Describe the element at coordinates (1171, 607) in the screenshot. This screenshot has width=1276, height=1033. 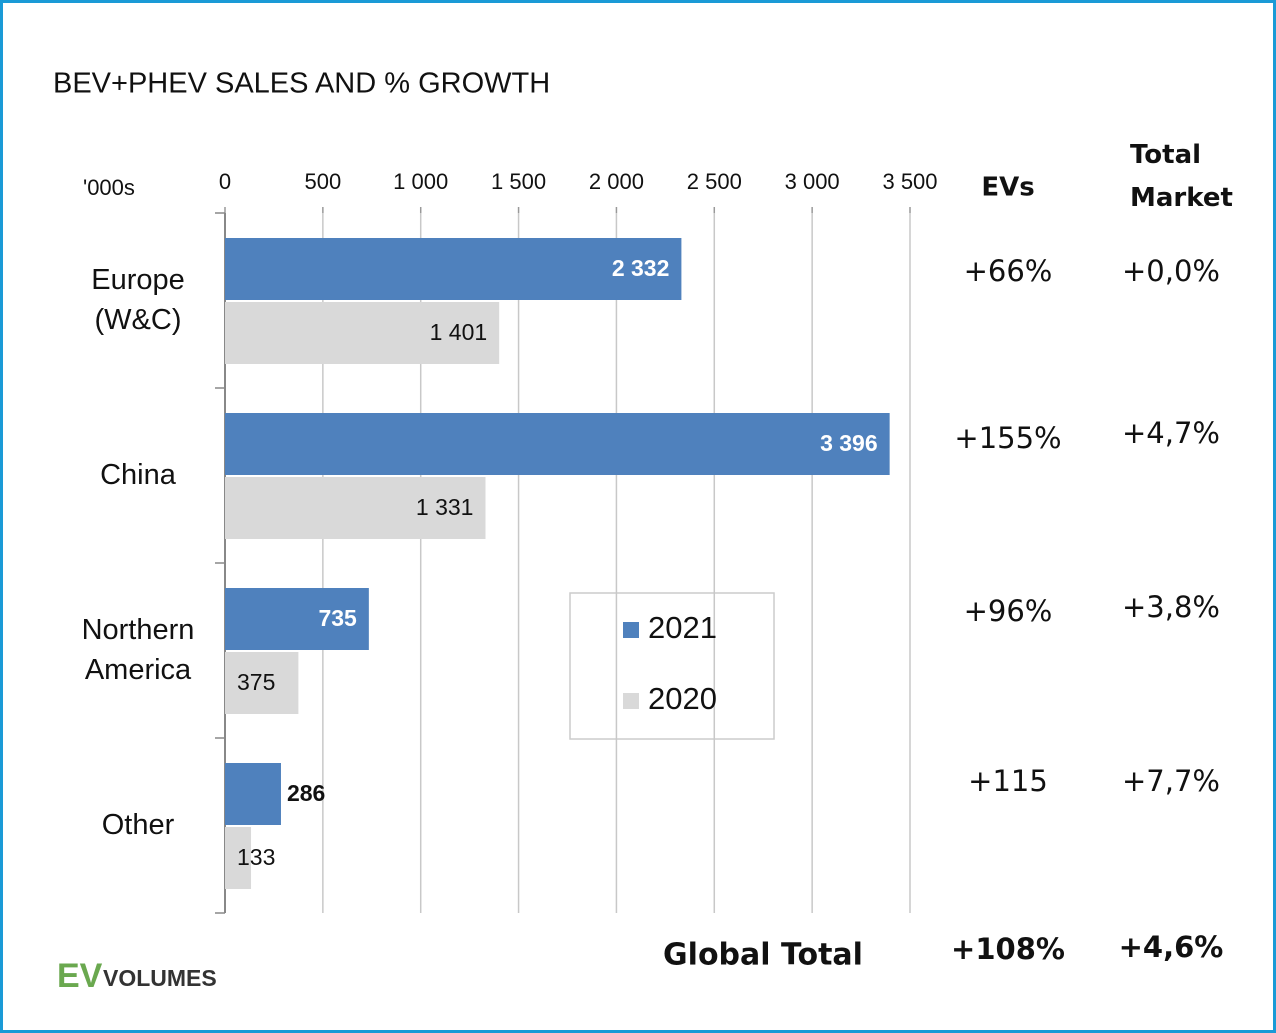
I see `market-growth: +3,8%` at that location.